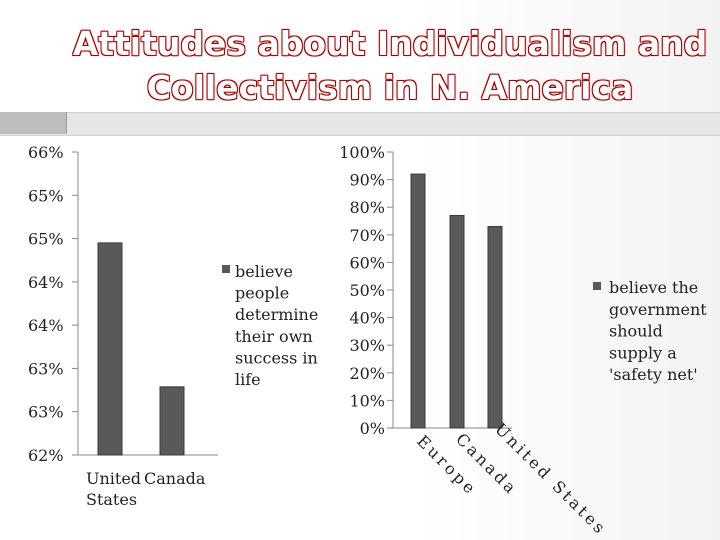 Image resolution: width=720 pixels, height=540 pixels. I want to click on chart1-legend-label: people, so click(262, 293).